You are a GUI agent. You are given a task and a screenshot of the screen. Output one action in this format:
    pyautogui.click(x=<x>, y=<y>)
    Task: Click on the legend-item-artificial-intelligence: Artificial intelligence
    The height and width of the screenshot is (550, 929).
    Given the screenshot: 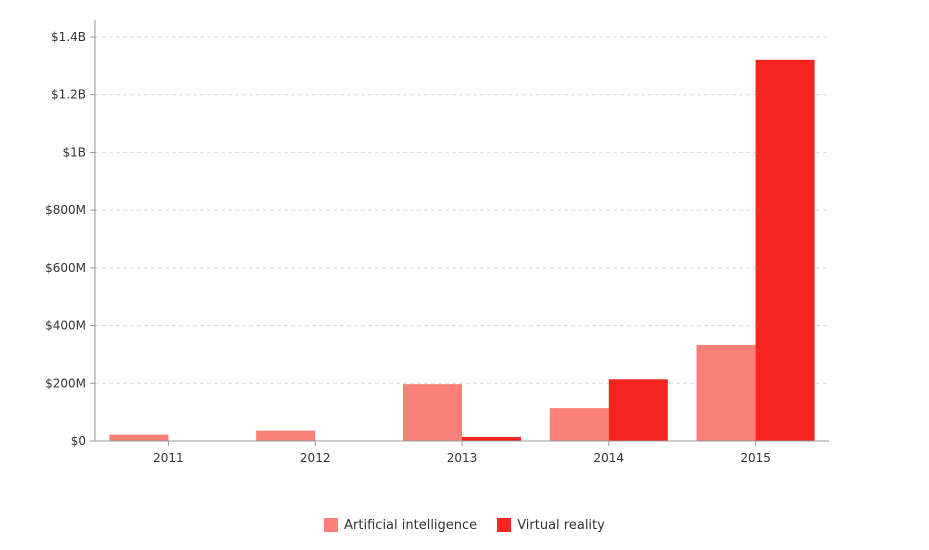 What is the action you would take?
    pyautogui.click(x=400, y=525)
    